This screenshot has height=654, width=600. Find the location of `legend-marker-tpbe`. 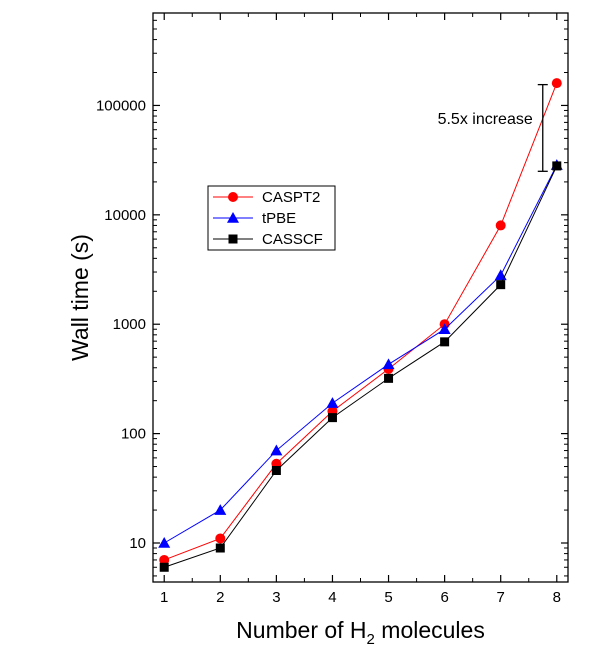

legend-marker-tpbe is located at coordinates (233, 217).